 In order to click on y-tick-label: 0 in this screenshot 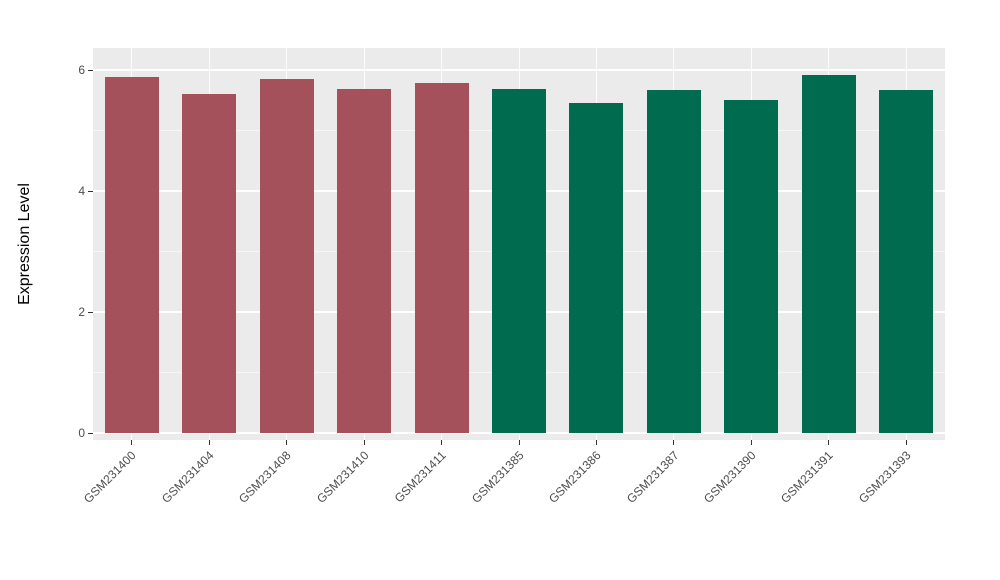, I will do `click(81, 433)`.